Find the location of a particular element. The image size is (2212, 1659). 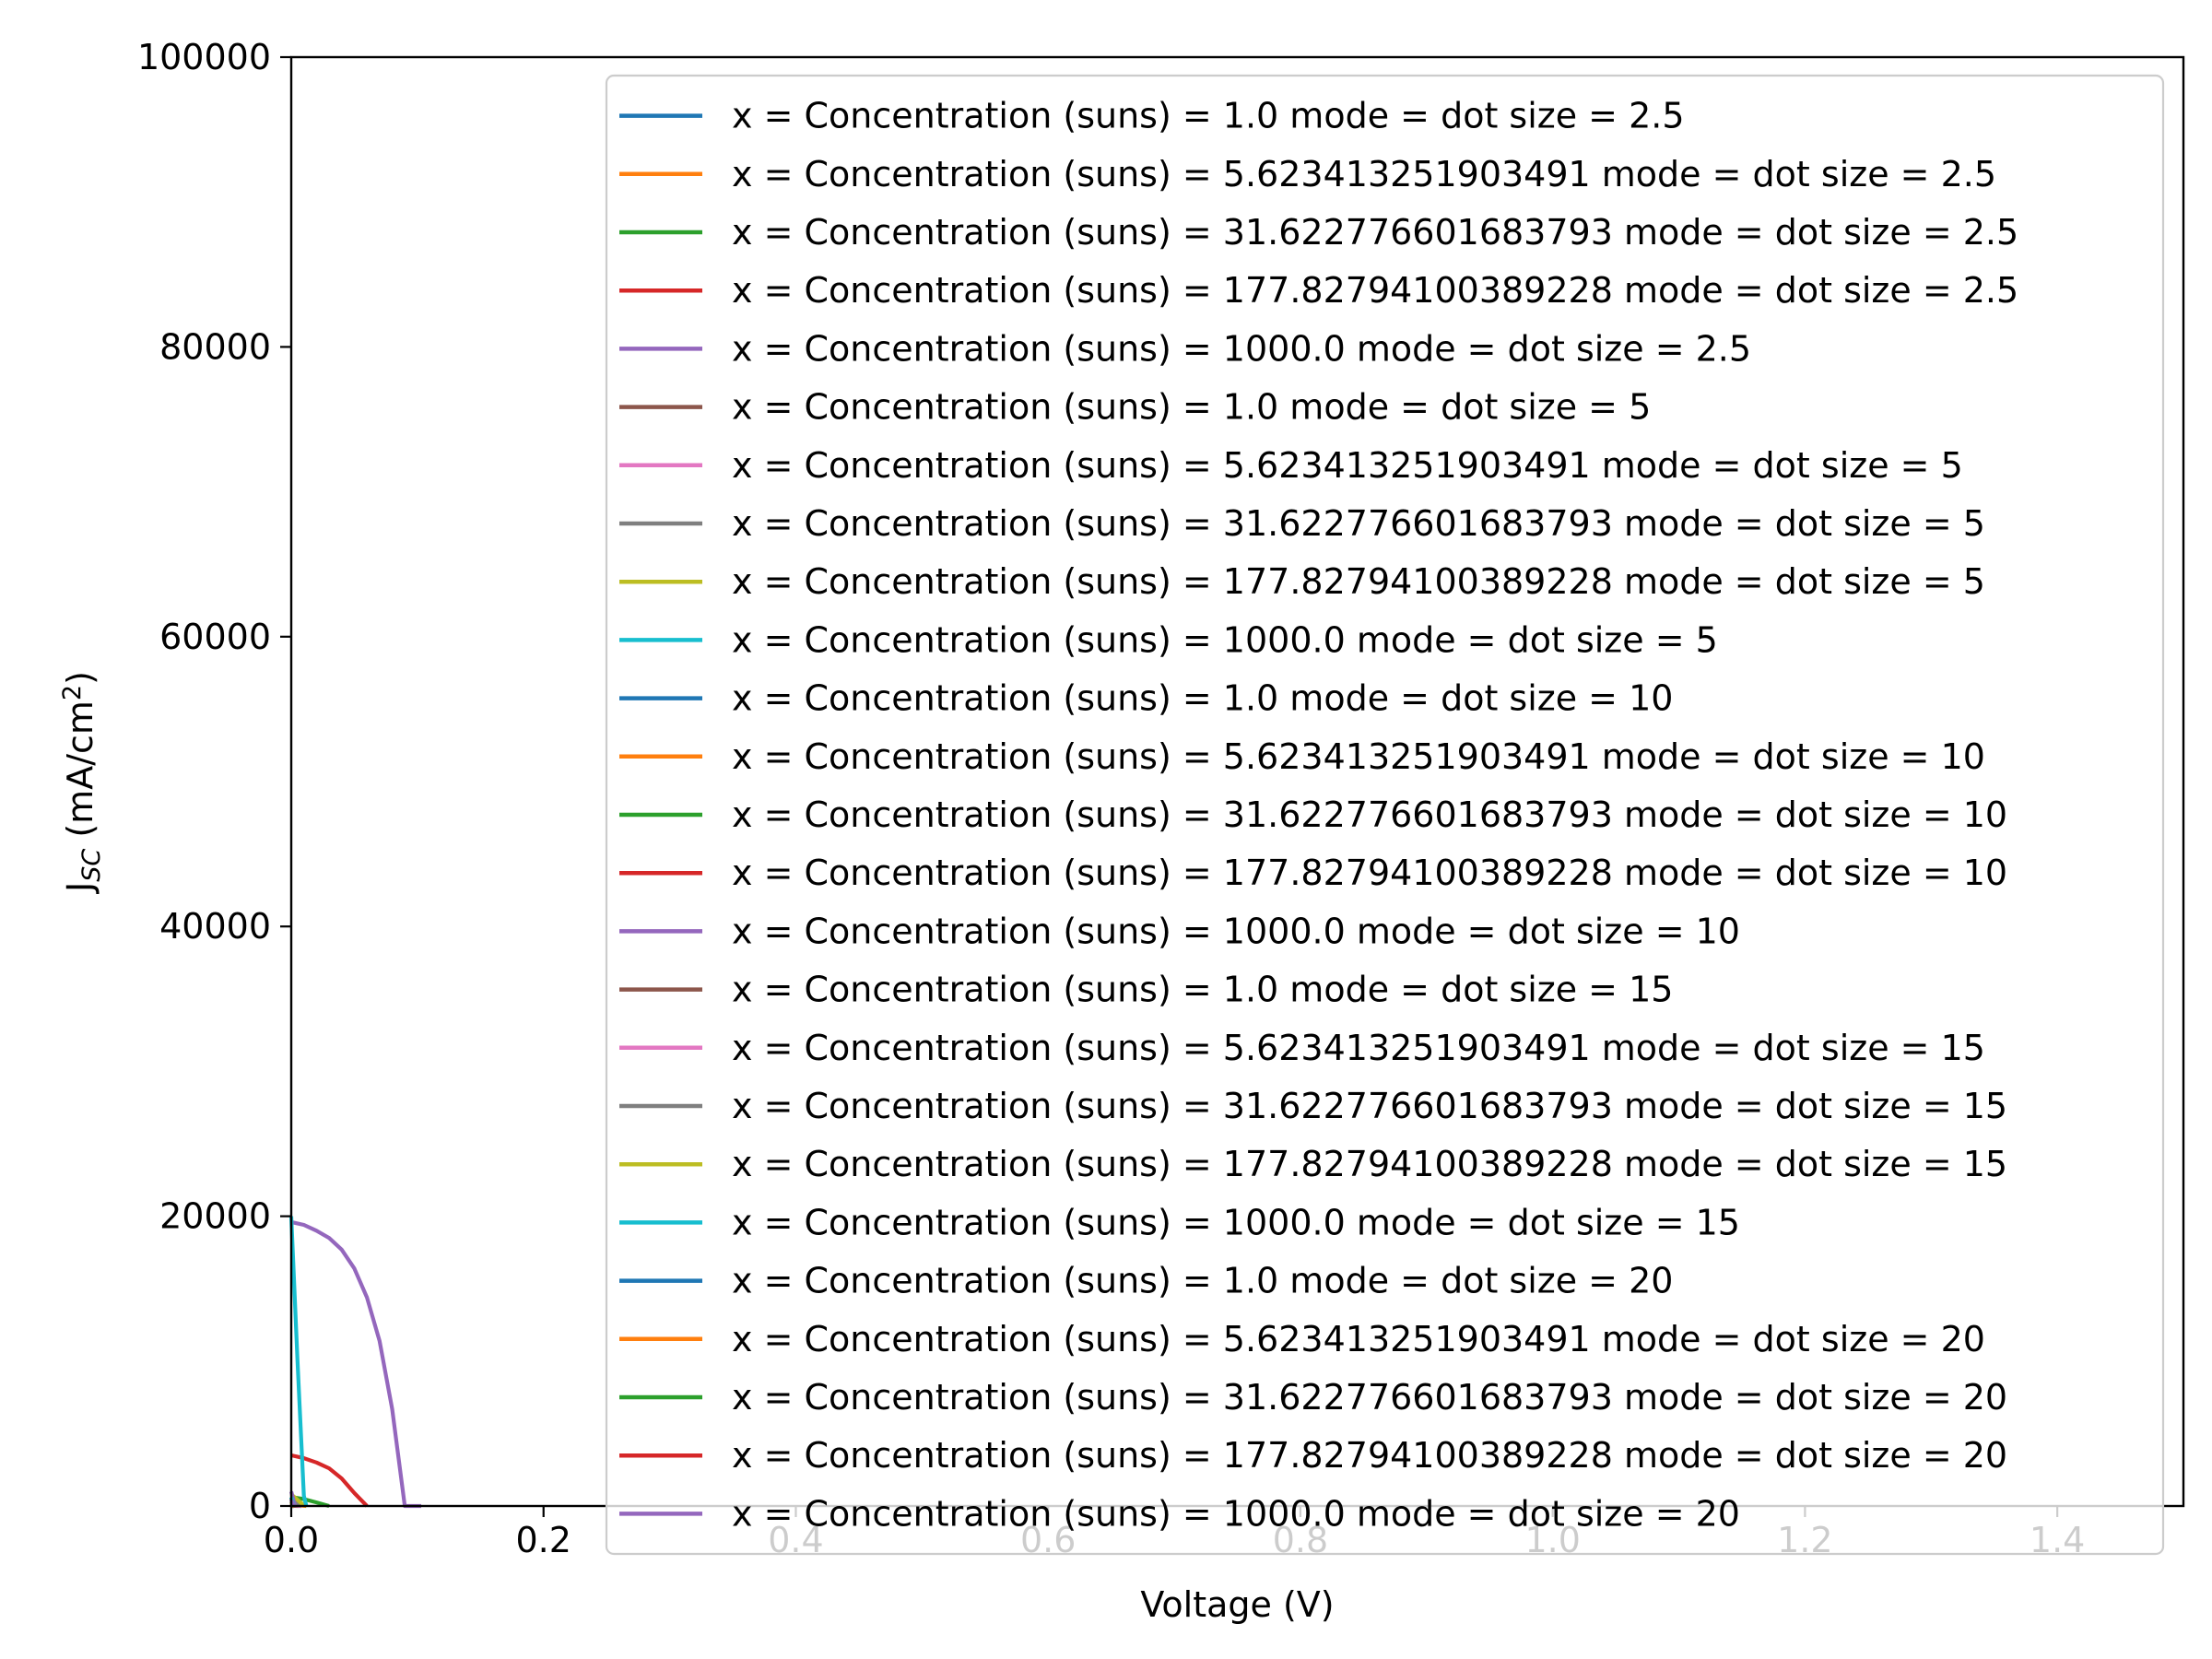

y-axis-label: JSC (mA/cm2) is located at coordinates (82, 782).